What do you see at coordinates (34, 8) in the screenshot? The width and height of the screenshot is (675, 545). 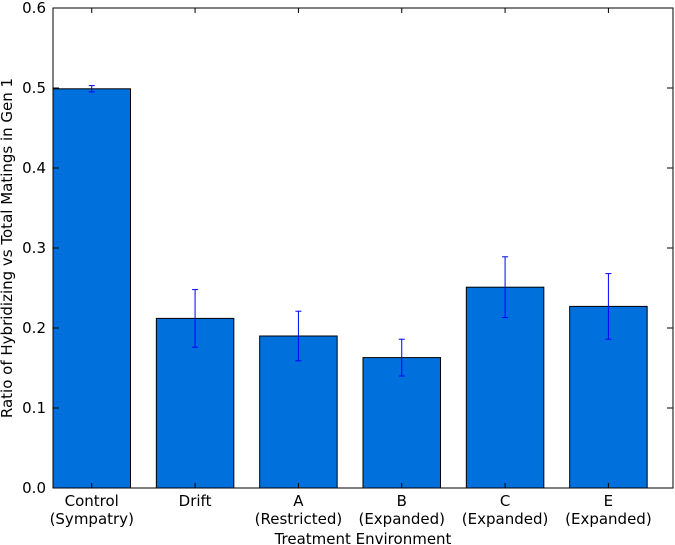 I see `y-tick-label-6: 0.6` at bounding box center [34, 8].